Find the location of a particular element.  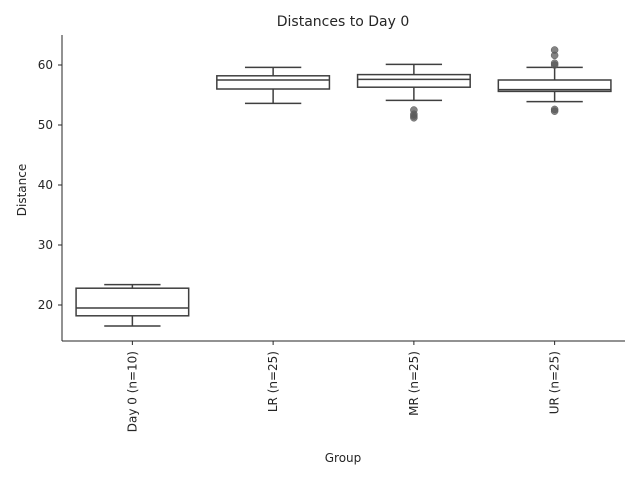

x-axis-label: Group is located at coordinates (343, 458).